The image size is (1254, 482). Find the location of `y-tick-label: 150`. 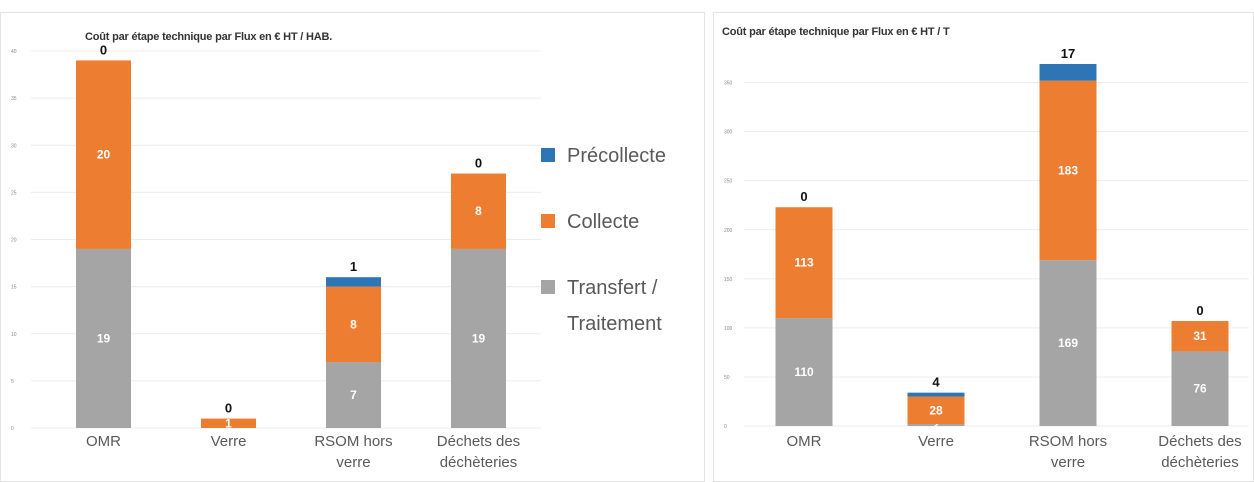

y-tick-label: 150 is located at coordinates (728, 280).